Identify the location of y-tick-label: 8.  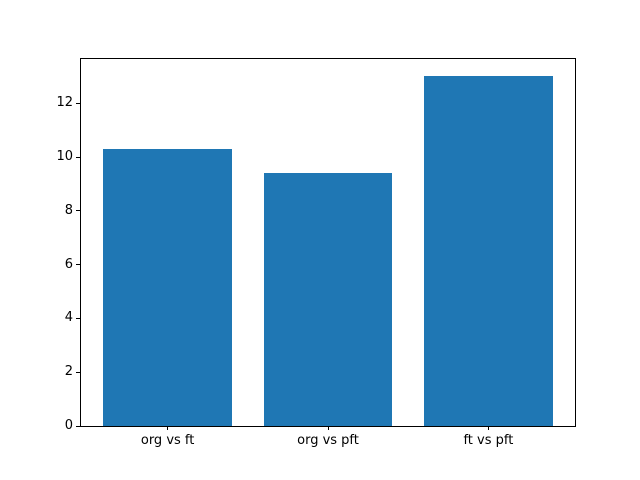
(68, 210).